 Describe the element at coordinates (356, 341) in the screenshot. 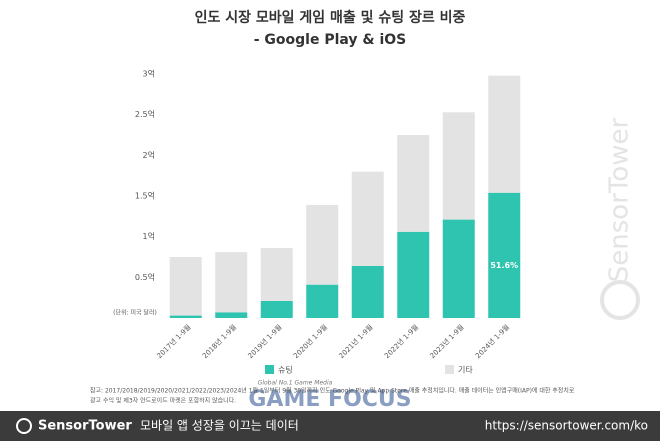

I see `x-tick-label: 2021년 1-9월` at that location.